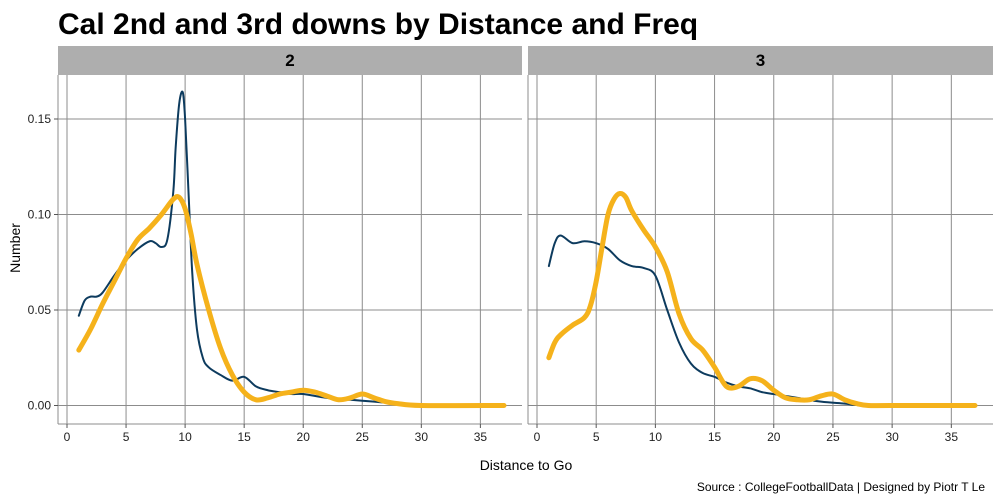  I want to click on facet-strip-label: 2, so click(289, 60).